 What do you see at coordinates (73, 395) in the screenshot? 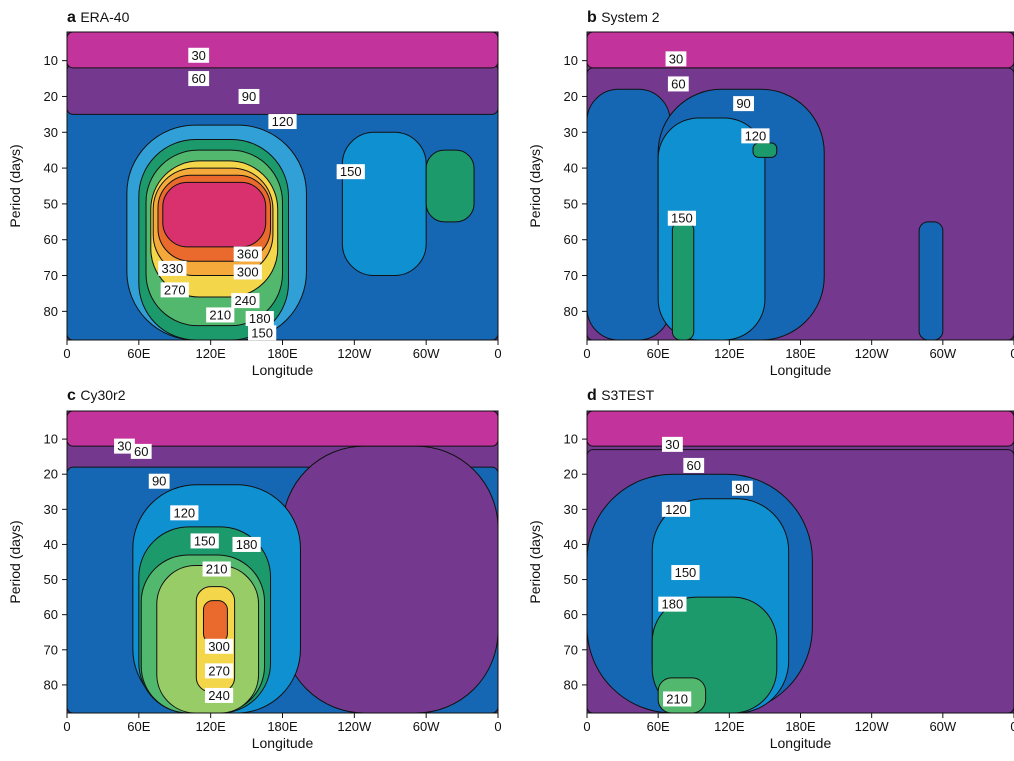
I see `panel-letter: c` at bounding box center [73, 395].